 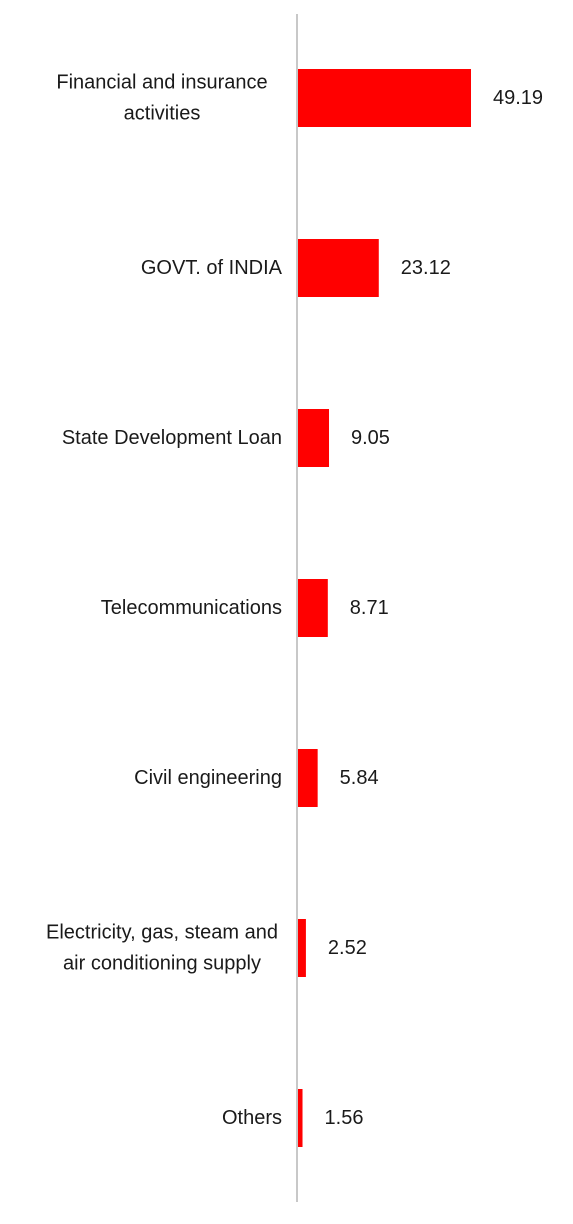 I want to click on value-label-6: 1.56, so click(x=344, y=1118).